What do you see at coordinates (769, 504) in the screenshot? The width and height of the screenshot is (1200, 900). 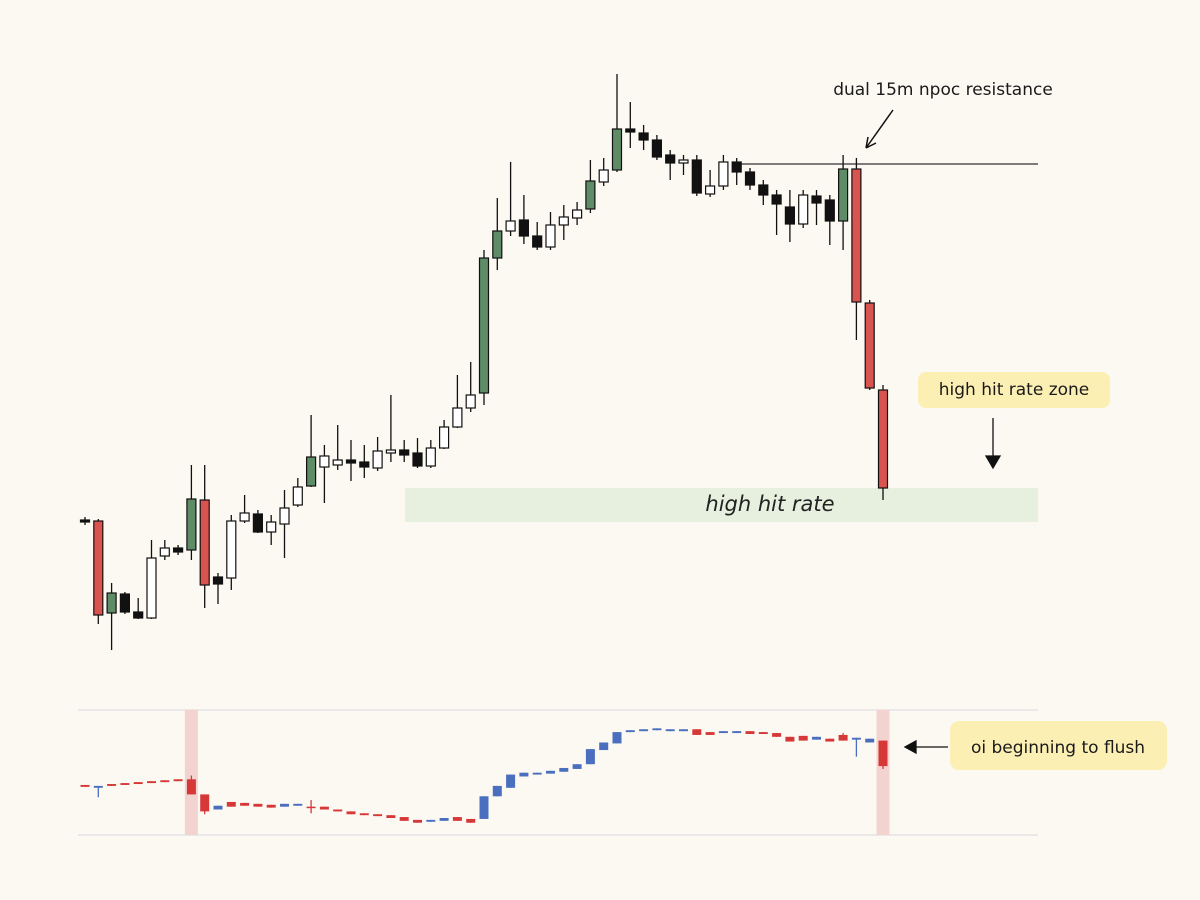 I see `zone-label: high hit rate` at bounding box center [769, 504].